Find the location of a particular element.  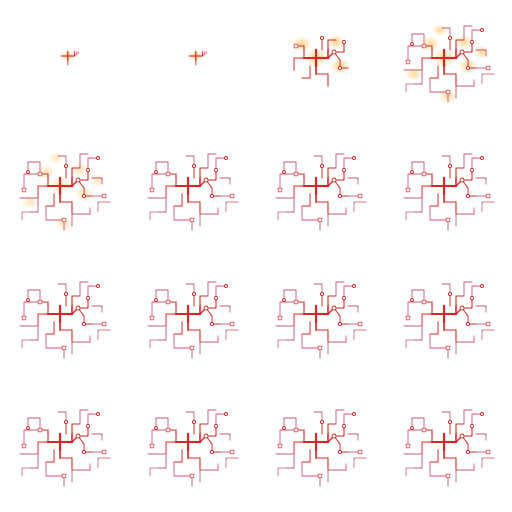

glow-spot is located at coordinates (80, 170).